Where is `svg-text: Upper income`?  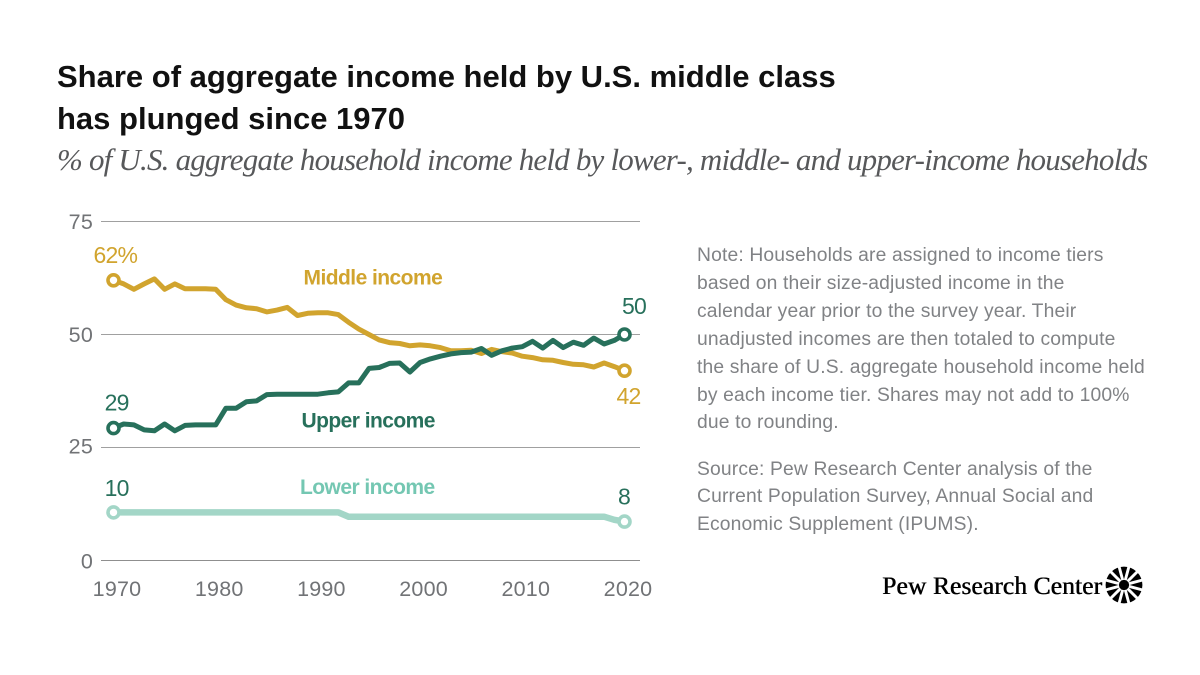 svg-text: Upper income is located at coordinates (368, 421).